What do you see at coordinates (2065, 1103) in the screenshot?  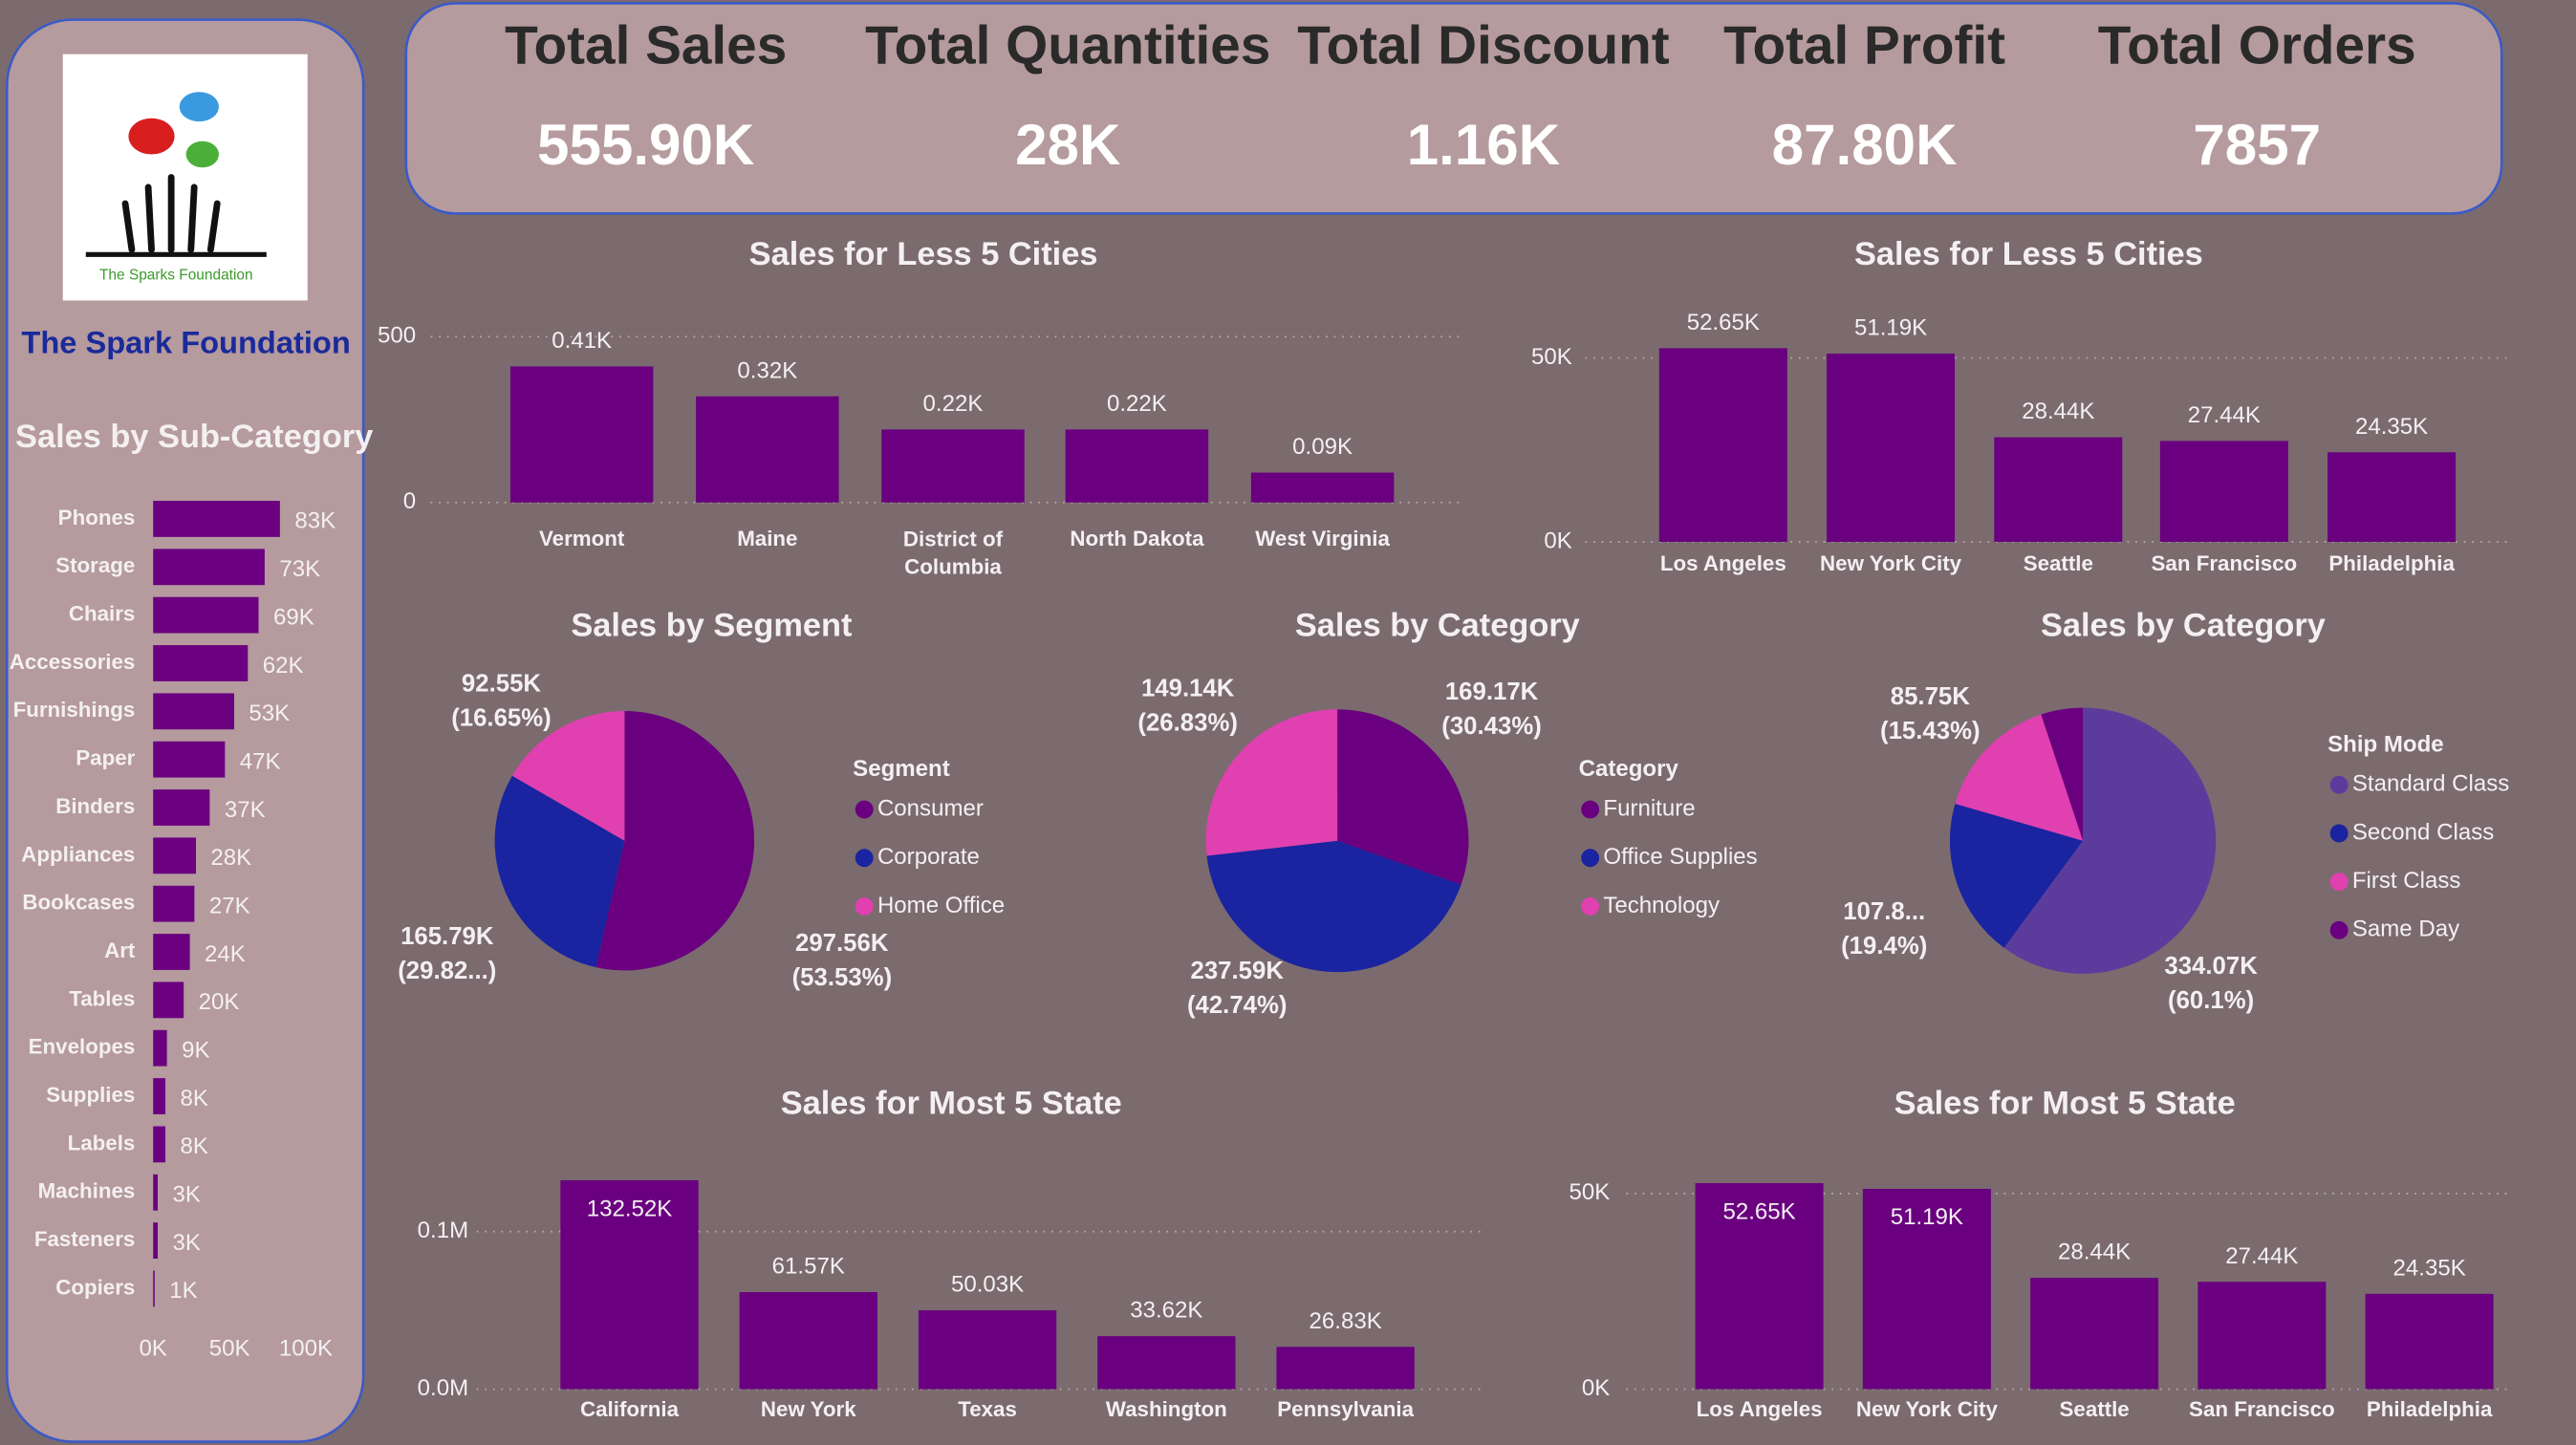 I see `chart-title: Sales for Most 5 State` at bounding box center [2065, 1103].